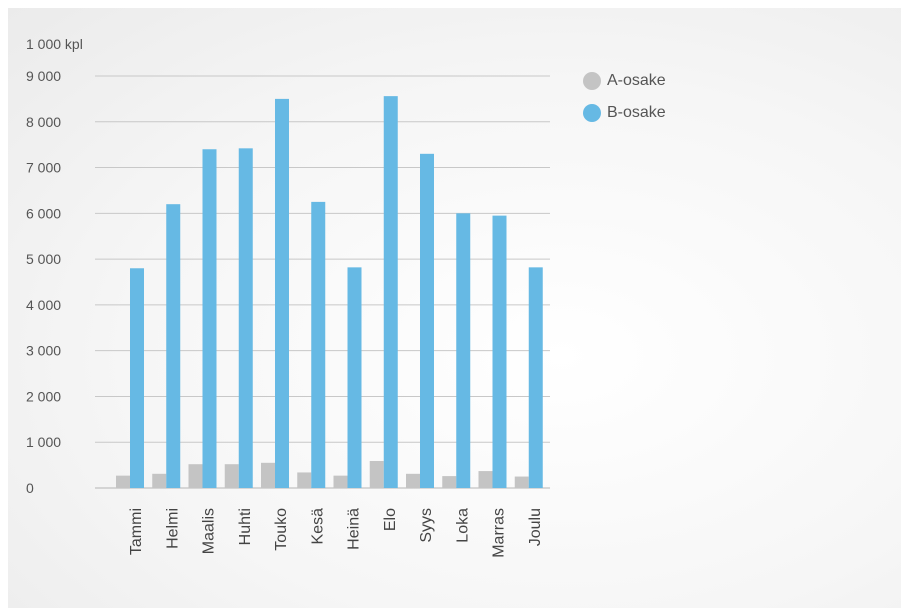  Describe the element at coordinates (354, 529) in the screenshot. I see `x-tick-label: Heinä` at that location.